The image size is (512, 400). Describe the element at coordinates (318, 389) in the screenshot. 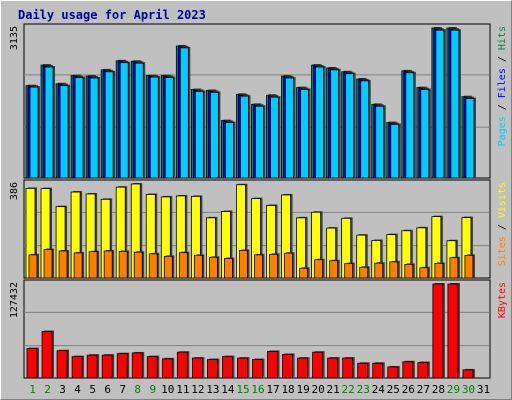

I see `x-tick-label-day-20: 20` at that location.